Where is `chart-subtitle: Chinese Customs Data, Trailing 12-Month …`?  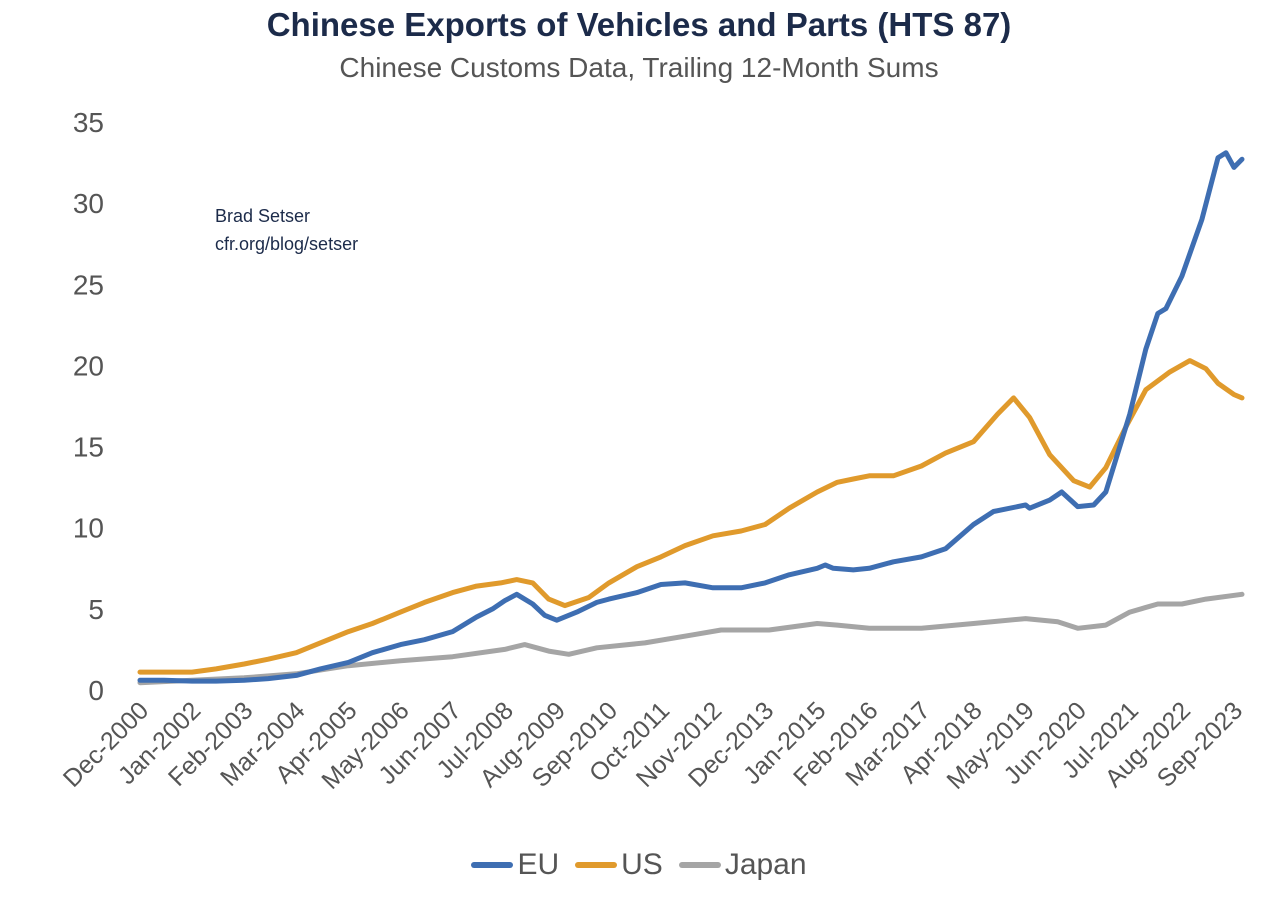
chart-subtitle: Chinese Customs Data, Trailing 12-Month … is located at coordinates (639, 67).